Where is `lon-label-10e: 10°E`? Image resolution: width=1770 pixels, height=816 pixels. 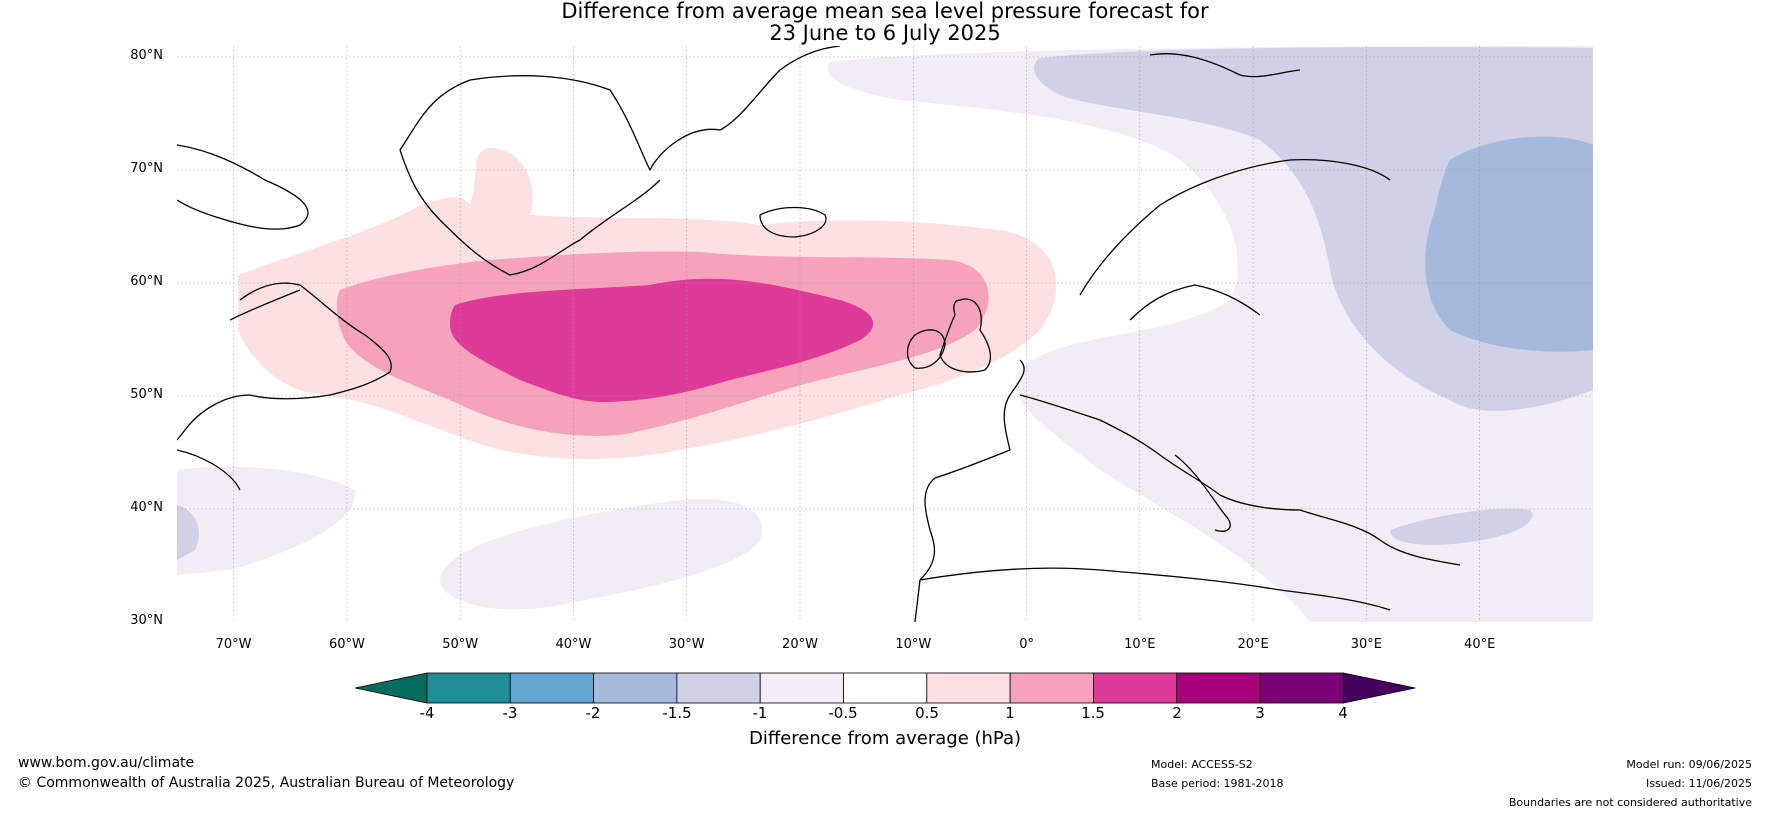 lon-label-10e: 10°E is located at coordinates (1140, 644).